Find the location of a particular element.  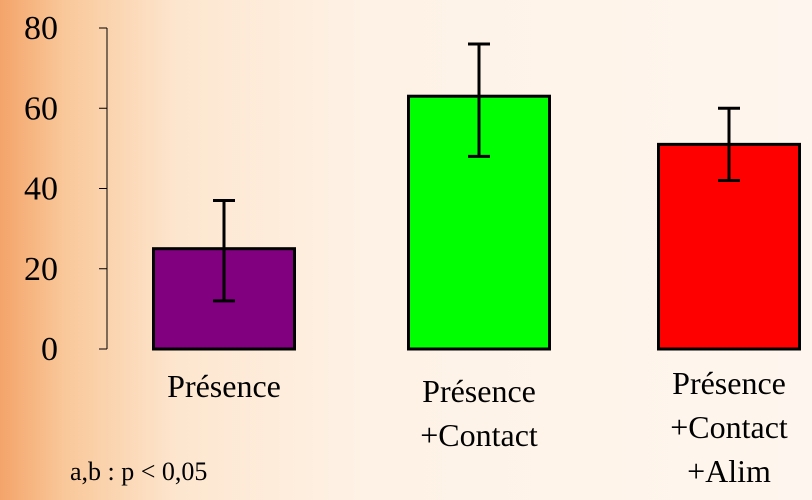

y-tick-label: 60 is located at coordinates (41, 108).